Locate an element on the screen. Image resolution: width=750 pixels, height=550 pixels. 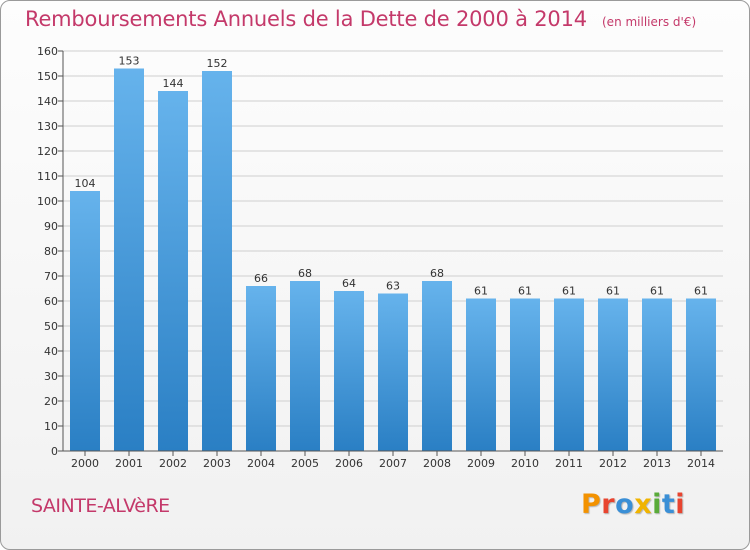
y-tick-label: 50 is located at coordinates (51, 326).